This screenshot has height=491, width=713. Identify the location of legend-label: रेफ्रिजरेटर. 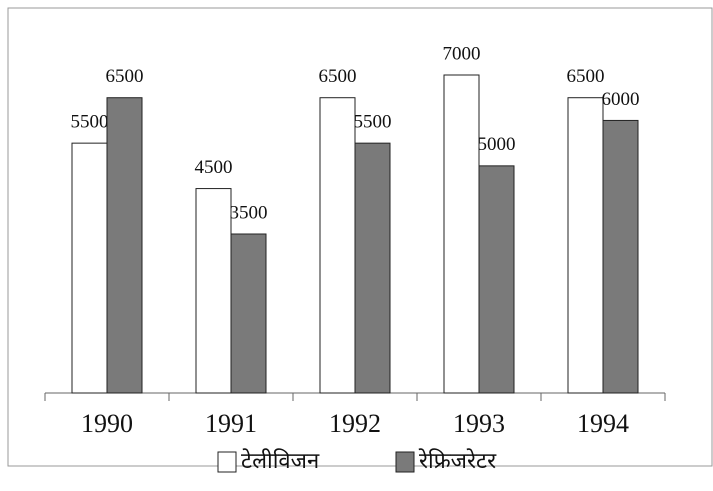
(457, 461).